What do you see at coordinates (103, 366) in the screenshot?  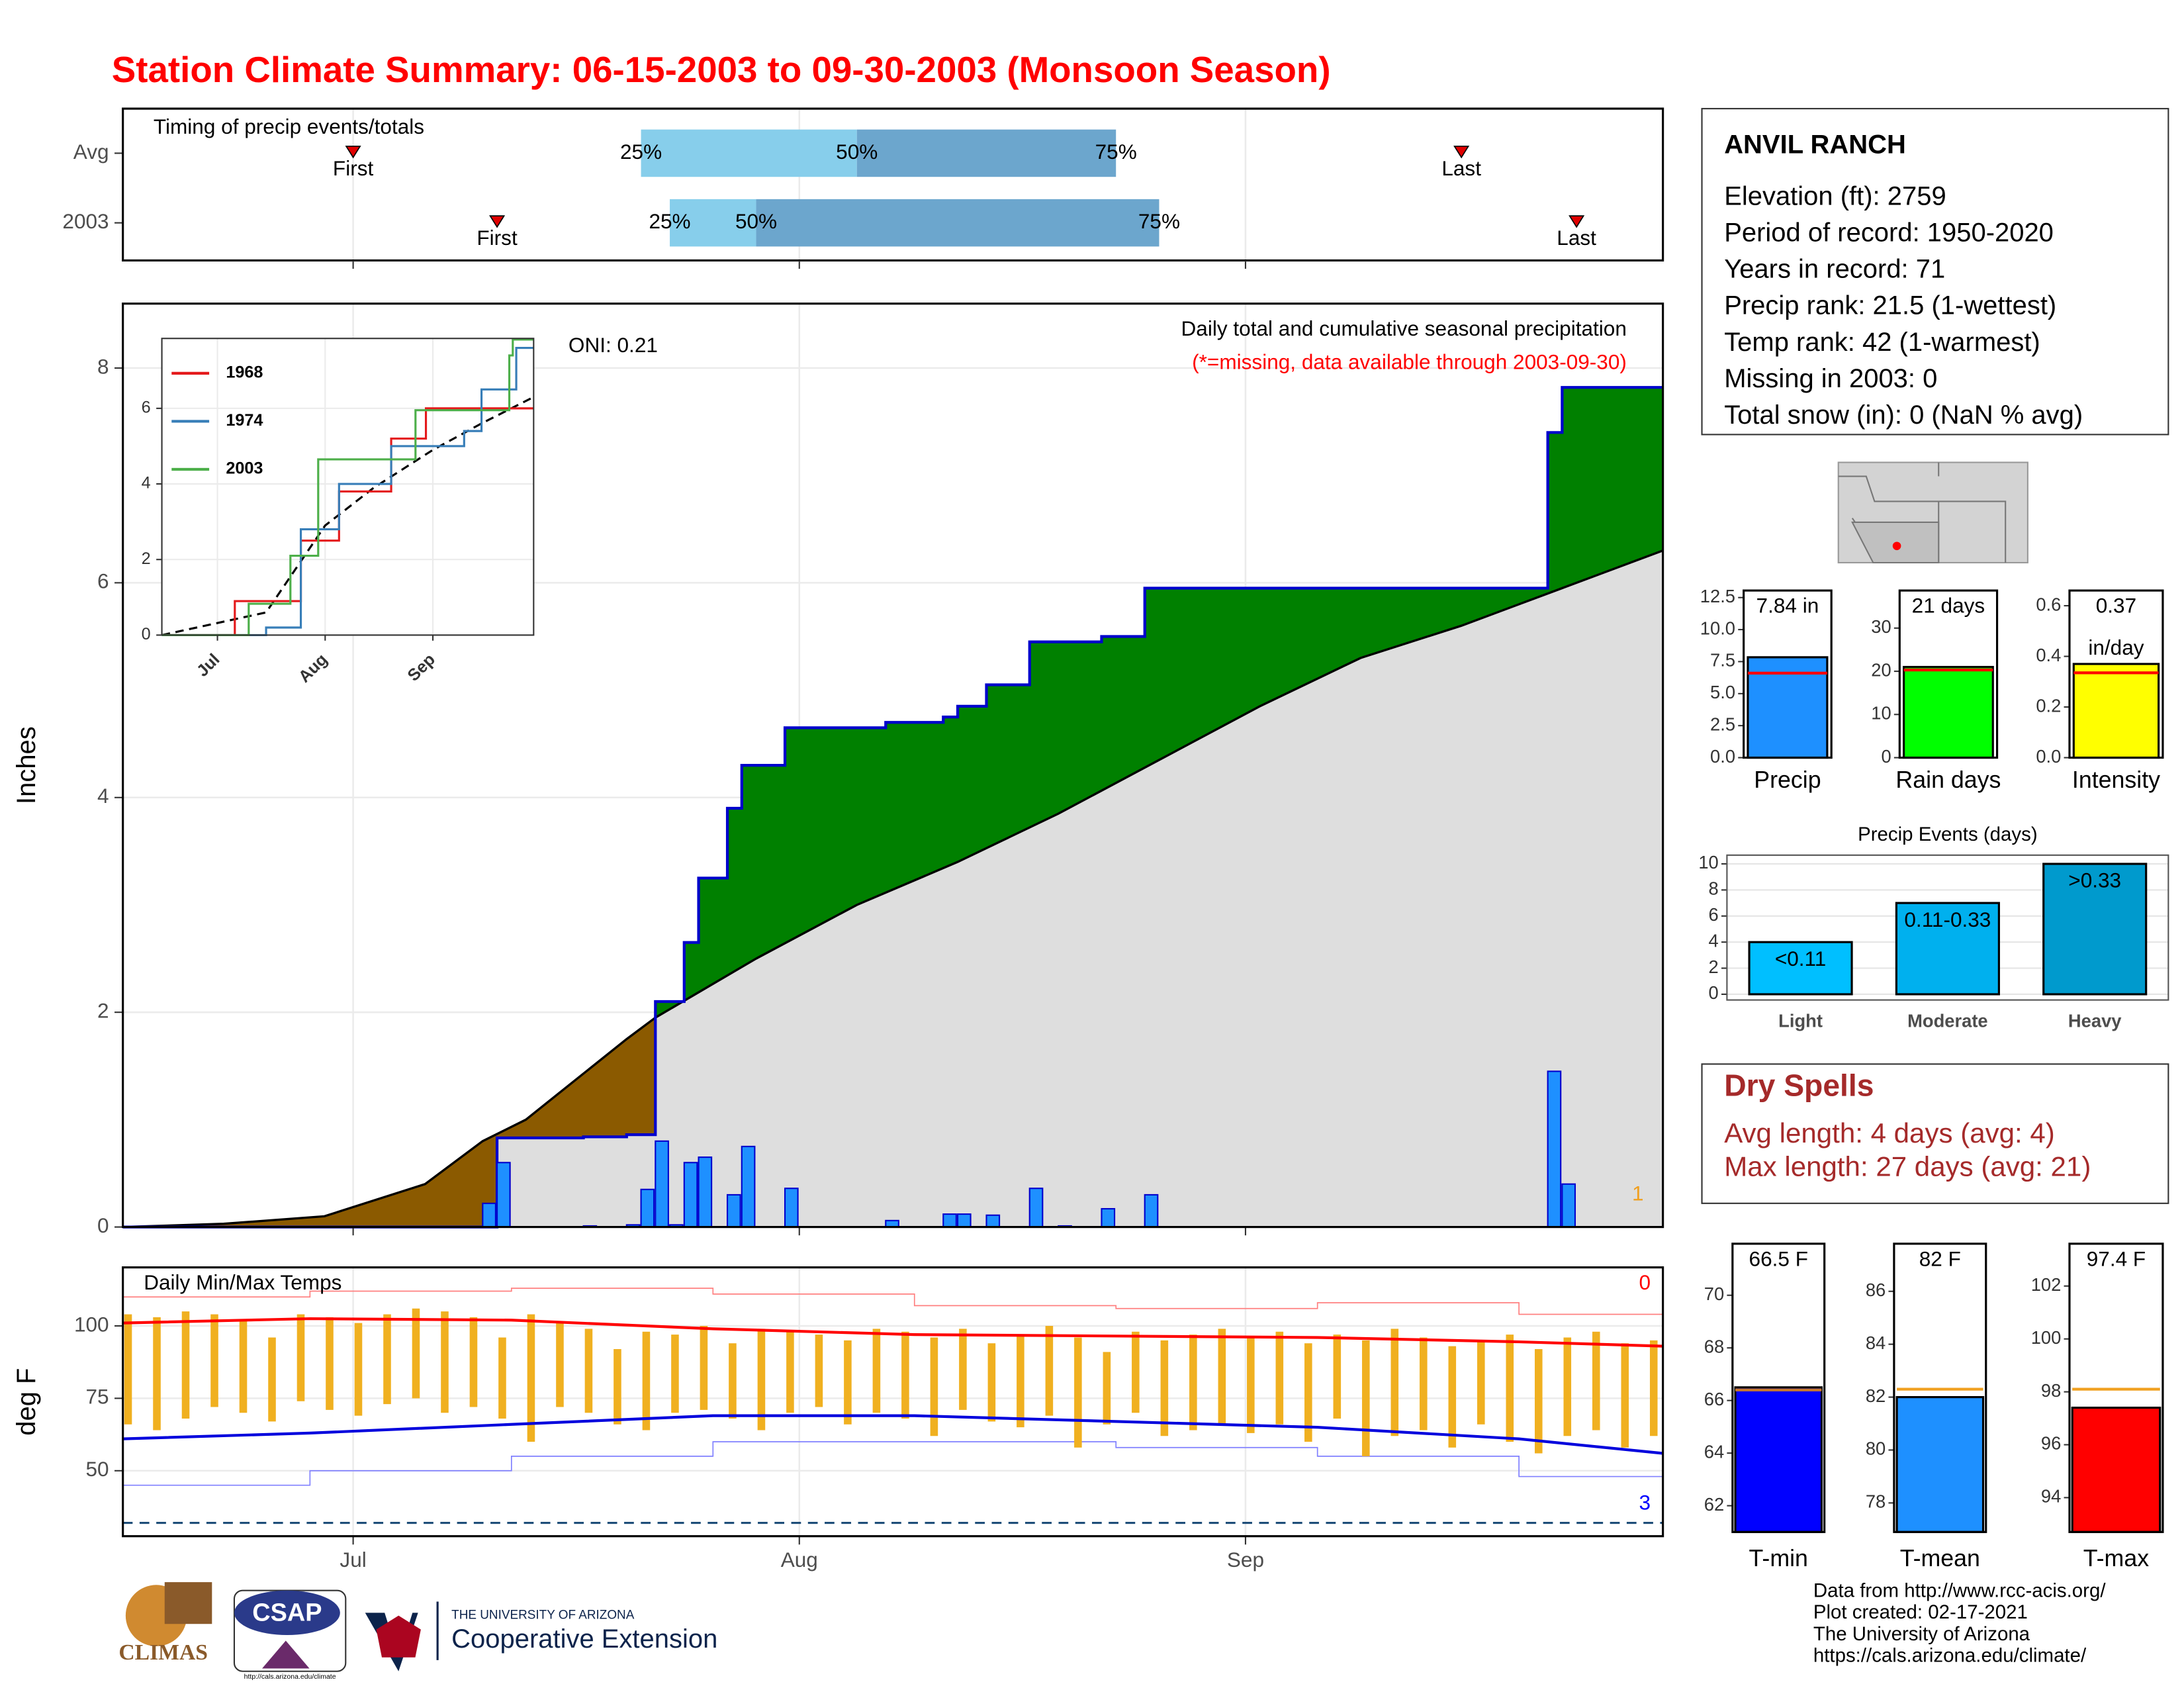 I see `y-tick-label: 8` at bounding box center [103, 366].